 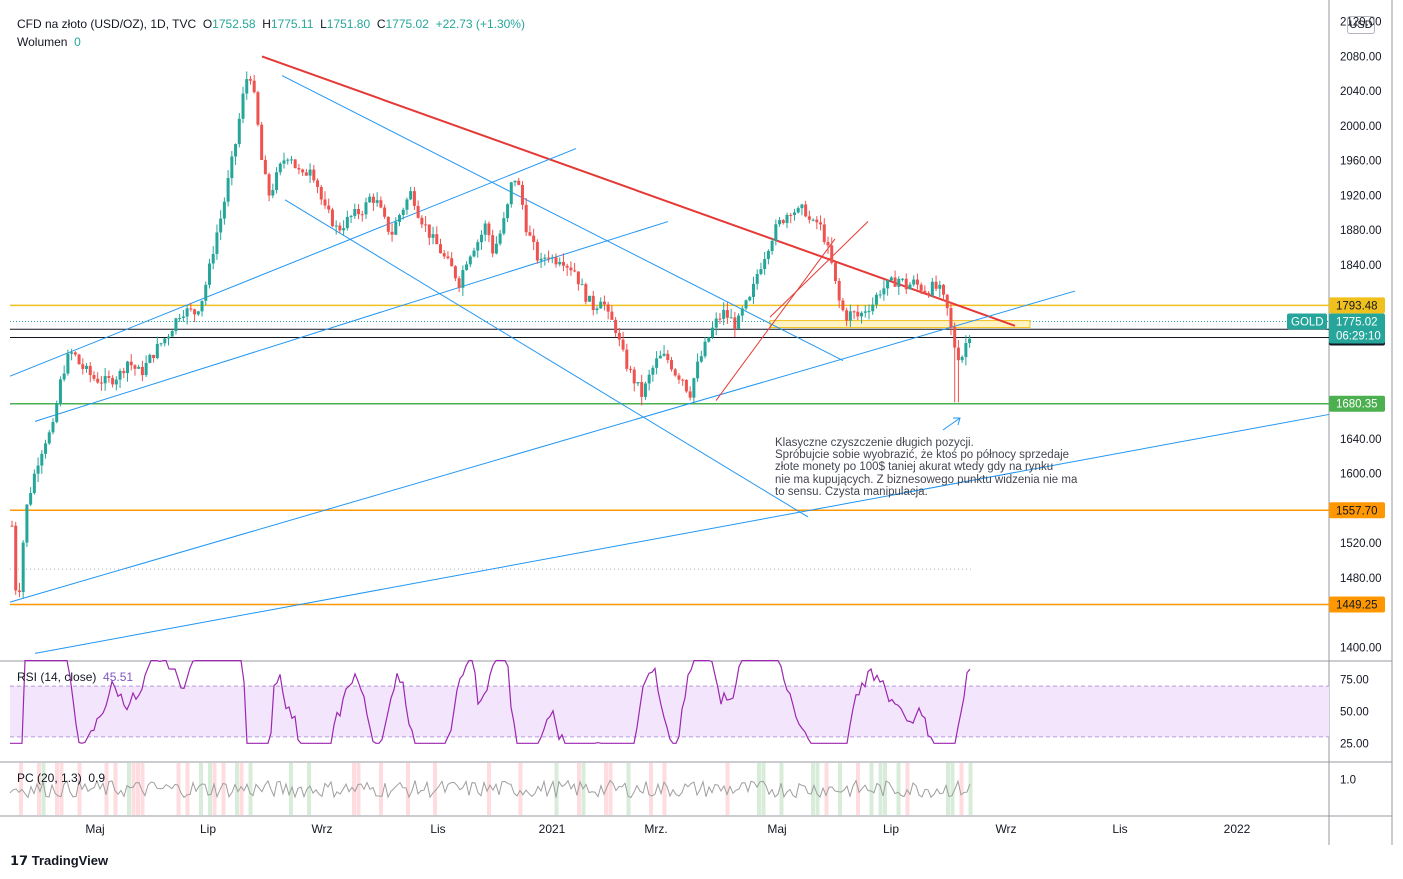 What do you see at coordinates (1361, 440) in the screenshot?
I see `price-tick-label: 1640.00` at bounding box center [1361, 440].